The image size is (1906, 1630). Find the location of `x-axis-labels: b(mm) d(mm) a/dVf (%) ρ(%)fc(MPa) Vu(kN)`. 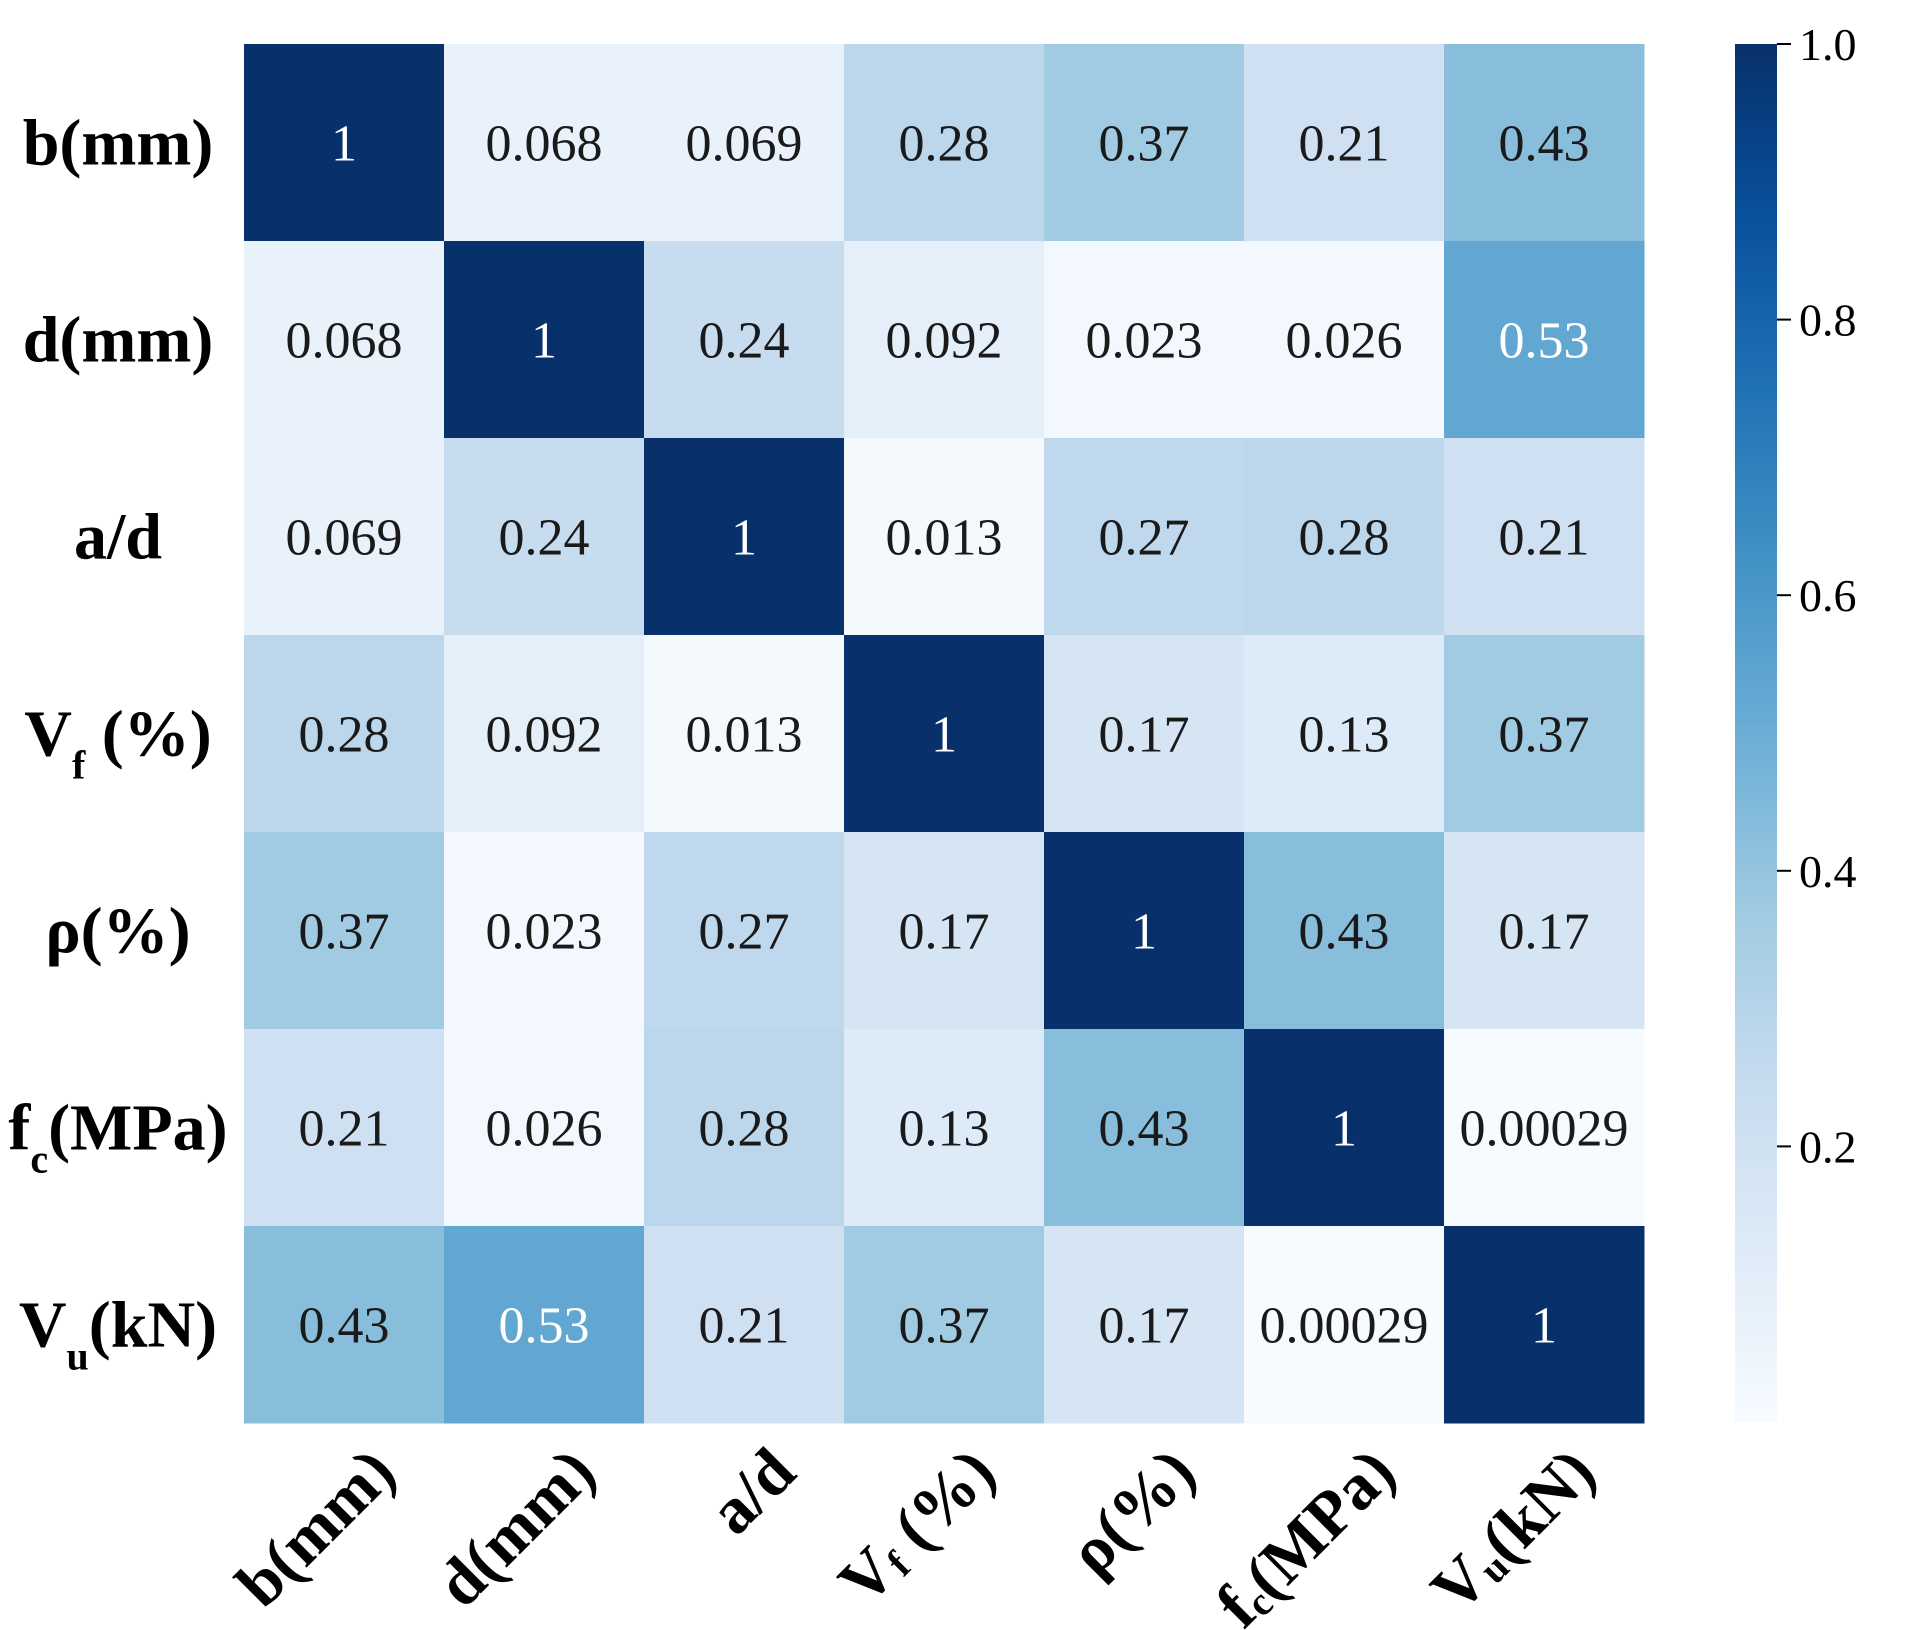

x-axis-labels: b(mm) d(mm) a/dVf (%) ρ(%)fc(MPa) Vu(kN) is located at coordinates (916, 1532).